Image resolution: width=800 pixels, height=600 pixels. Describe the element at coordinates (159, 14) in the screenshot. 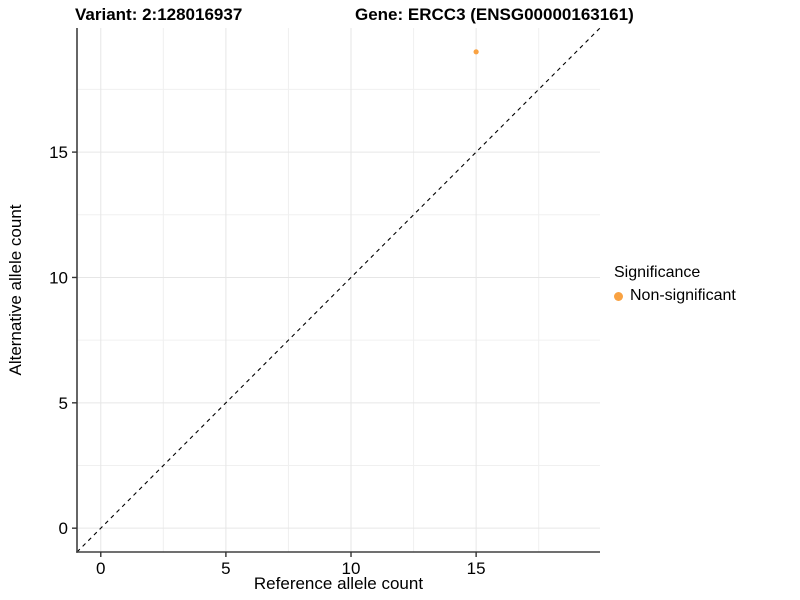

I see `variant-title: Variant: 2:128016937` at that location.